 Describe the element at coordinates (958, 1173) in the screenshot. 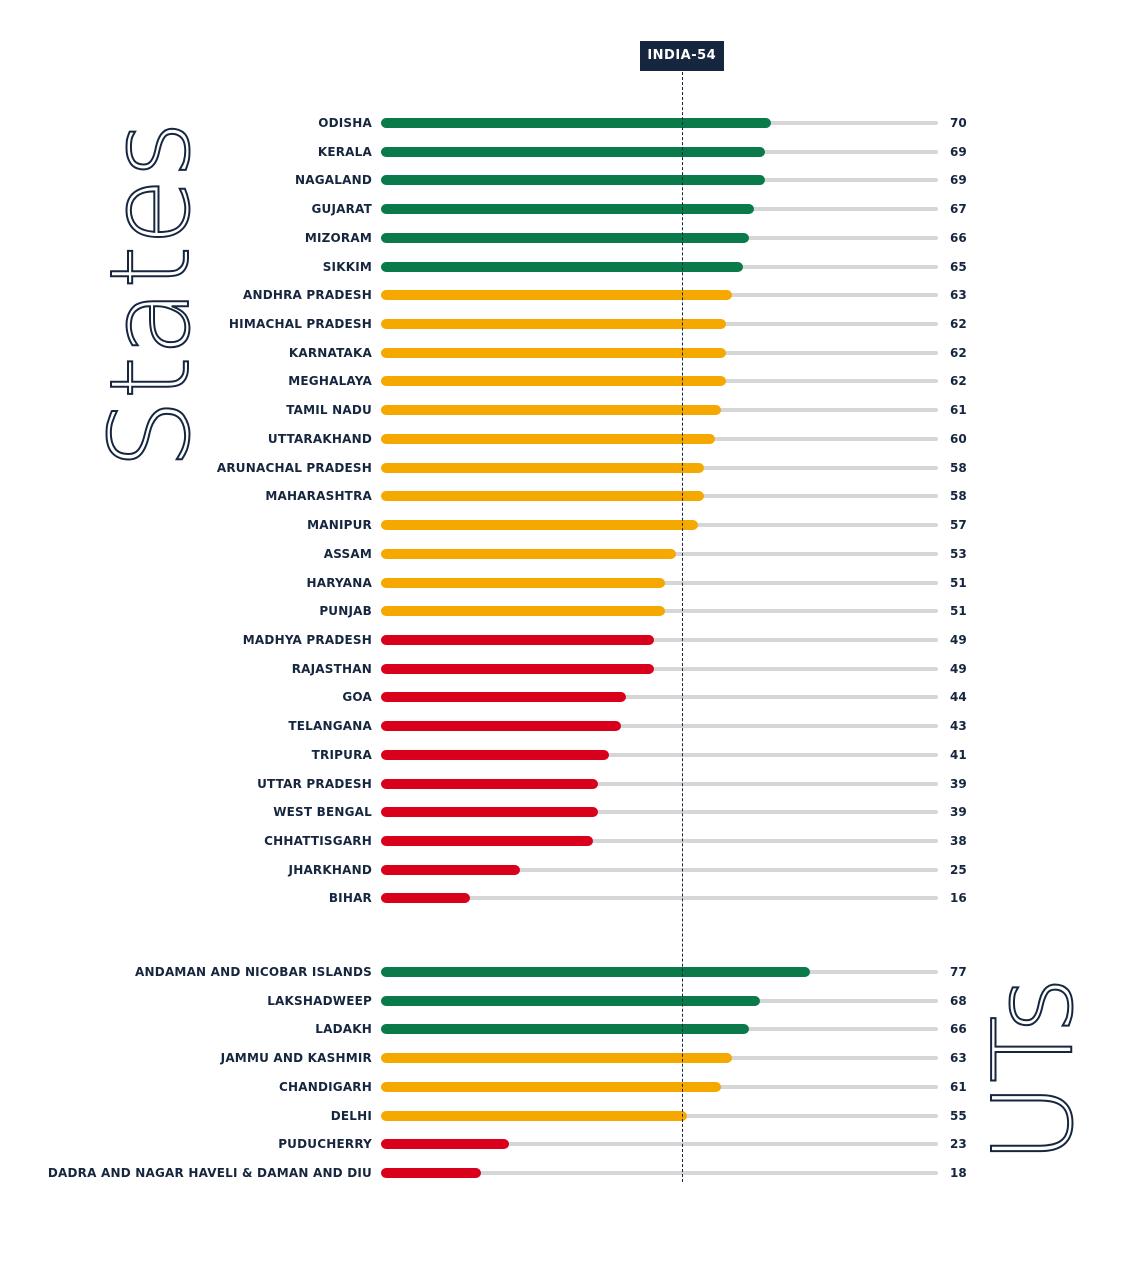

I see `value-label: 18` at that location.